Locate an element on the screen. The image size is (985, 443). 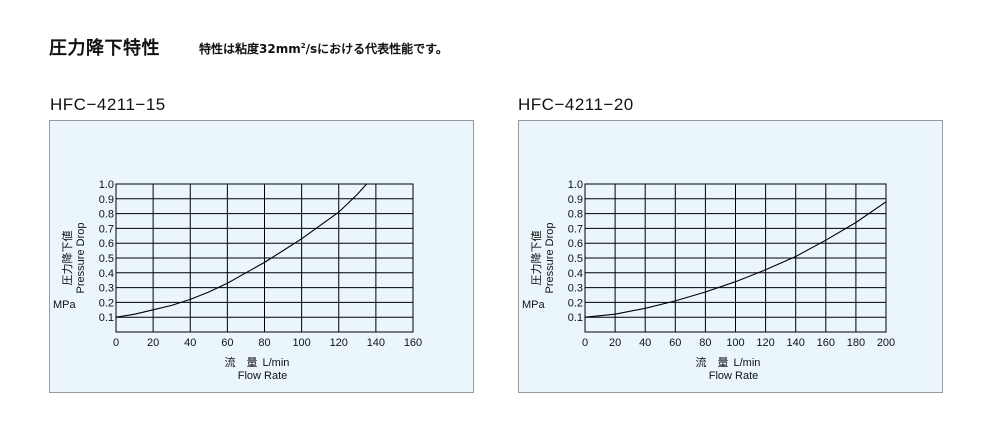
x-tick-label: 180 is located at coordinates (856, 343).